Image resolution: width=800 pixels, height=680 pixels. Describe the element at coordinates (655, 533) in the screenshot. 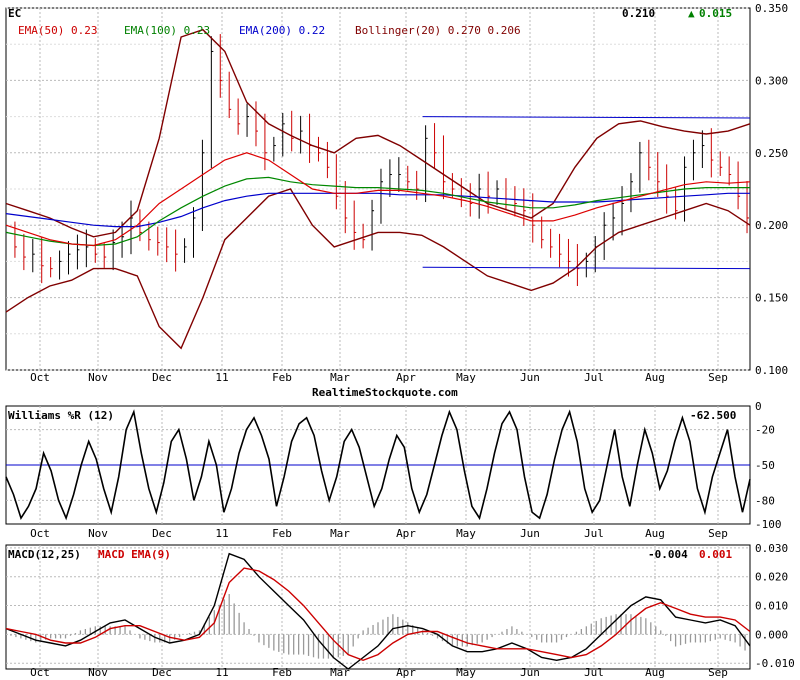

I see `williams-x-tick-label: Aug` at that location.